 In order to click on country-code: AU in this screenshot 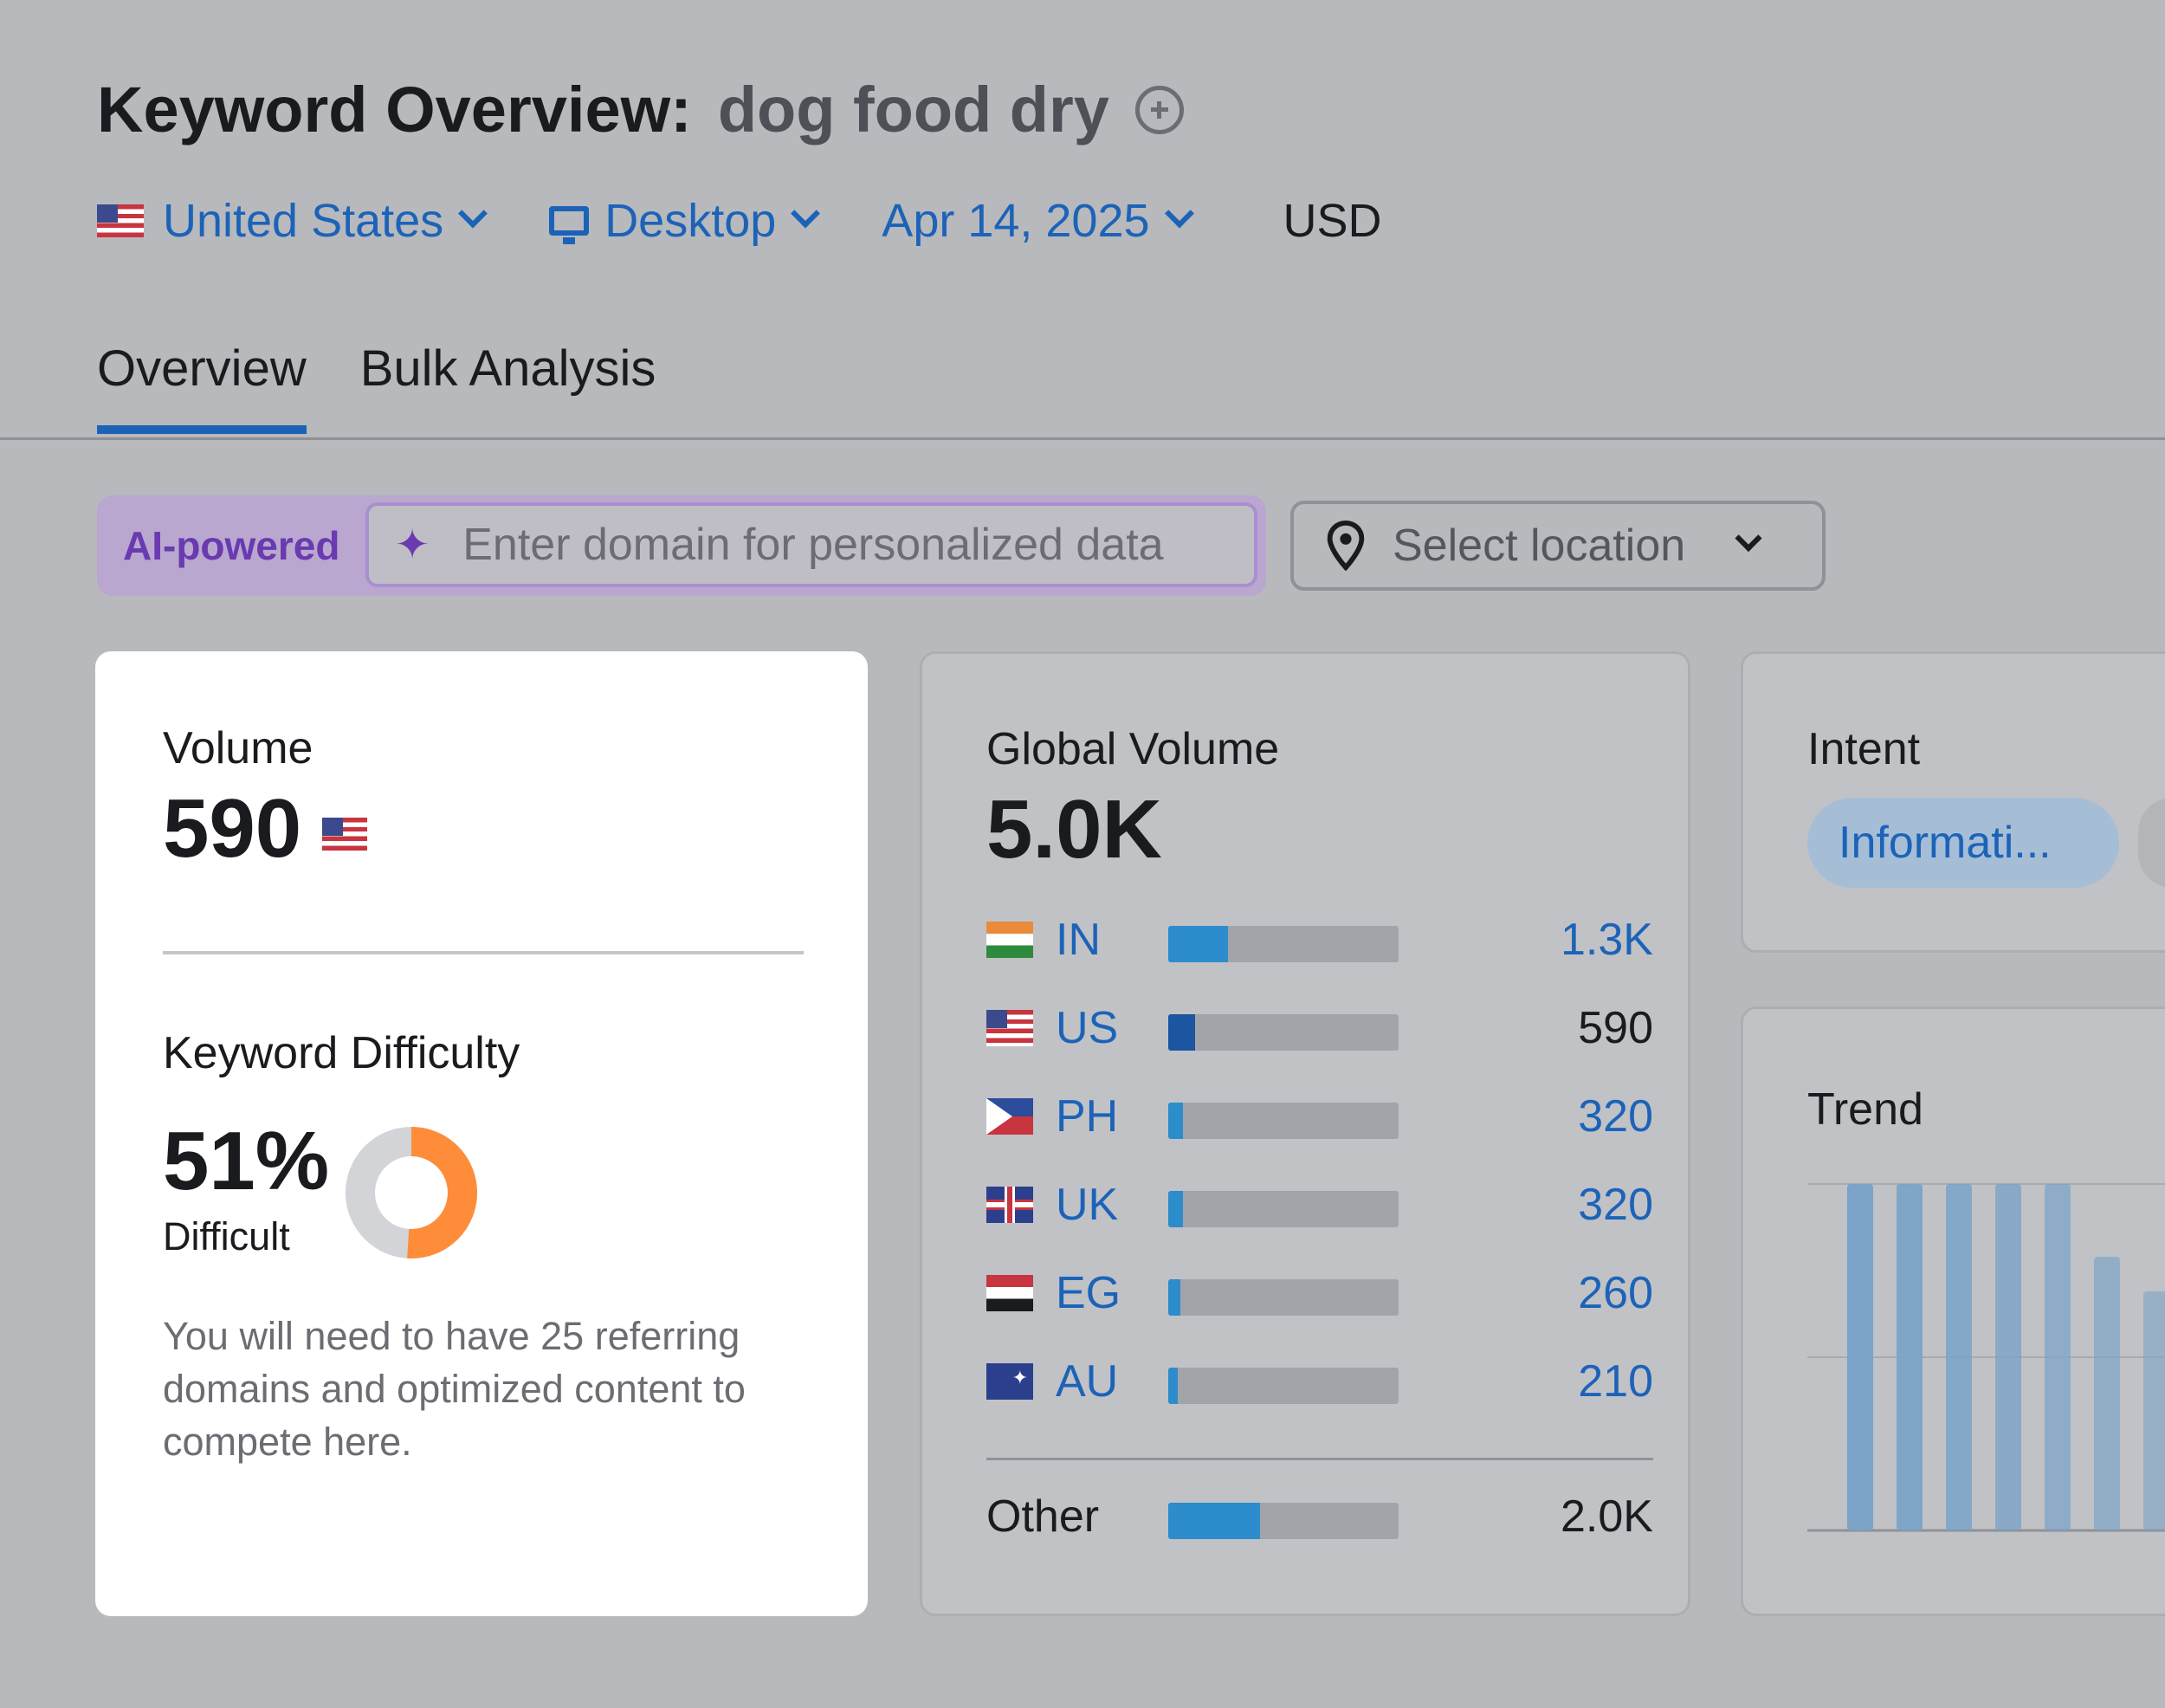, I will do `click(1087, 1381)`.